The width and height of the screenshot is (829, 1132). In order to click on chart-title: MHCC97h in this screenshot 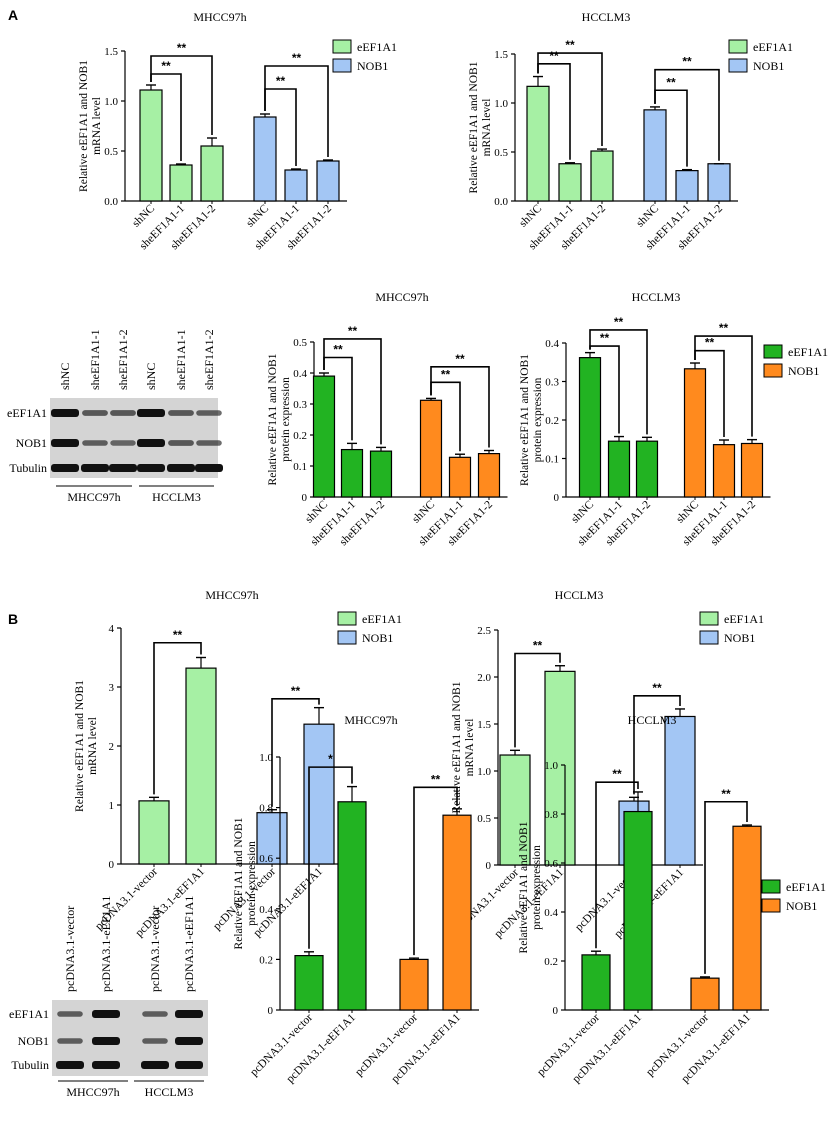, I will do `click(401, 297)`.